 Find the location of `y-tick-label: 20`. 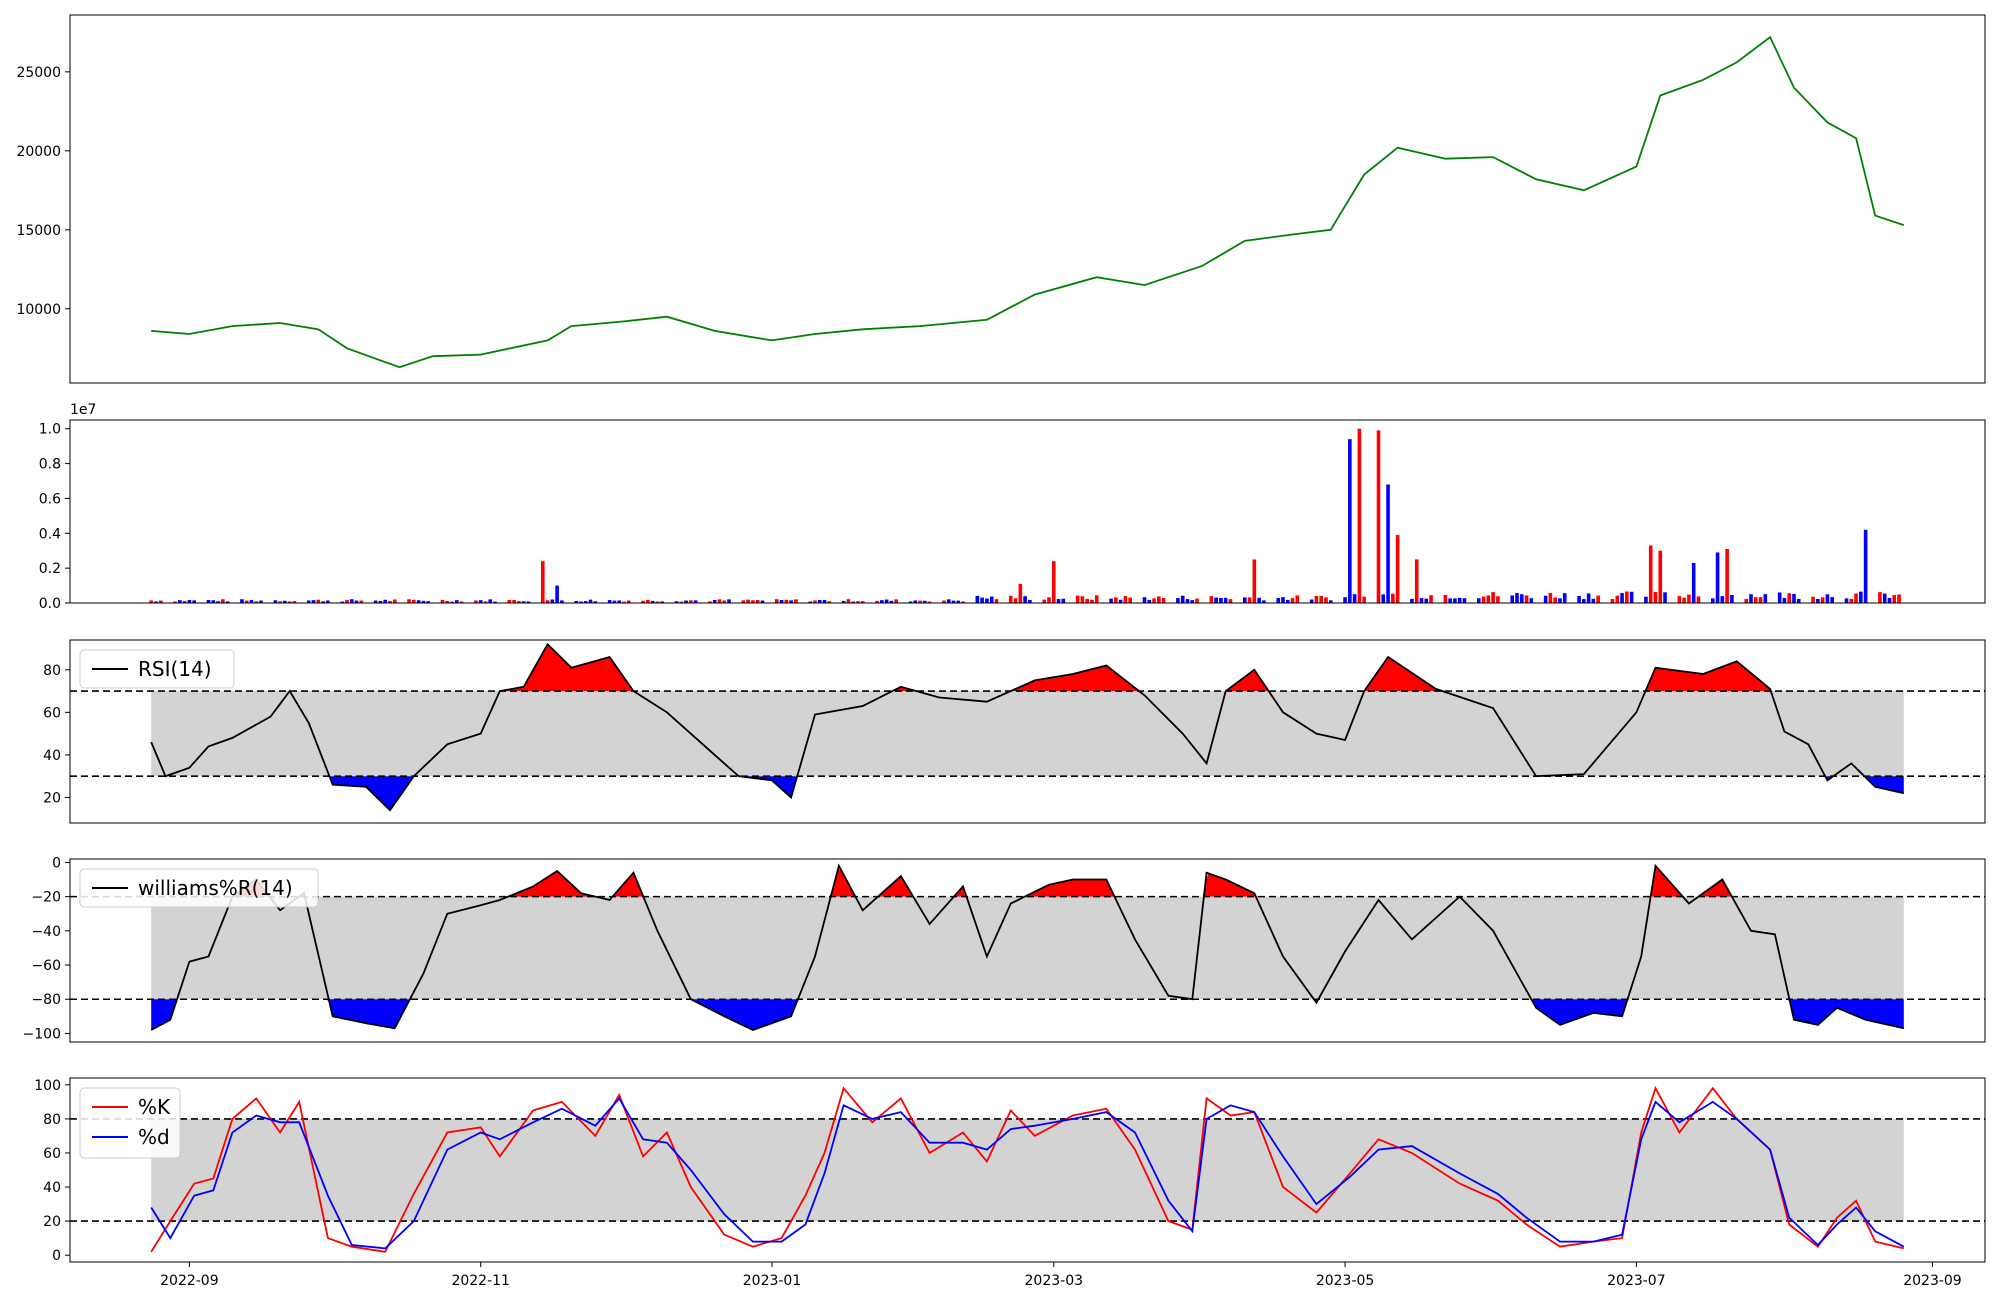

y-tick-label: 20 is located at coordinates (52, 1222).